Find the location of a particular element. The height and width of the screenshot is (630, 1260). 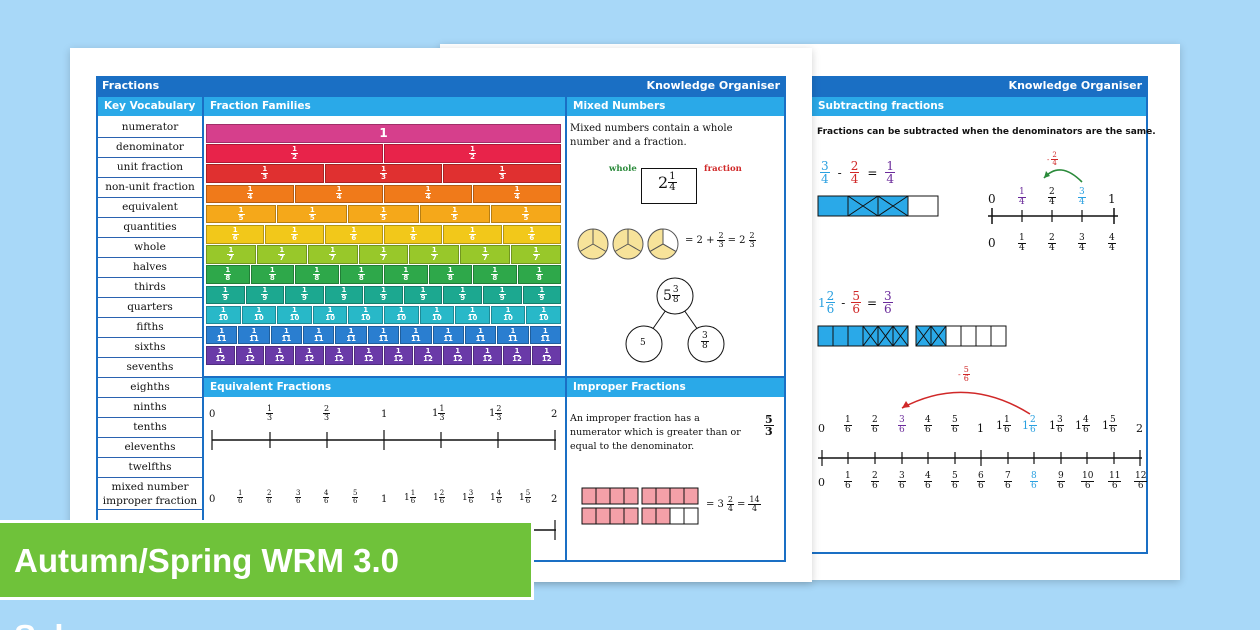

bar-model-sixths is located at coordinates (912, 336).